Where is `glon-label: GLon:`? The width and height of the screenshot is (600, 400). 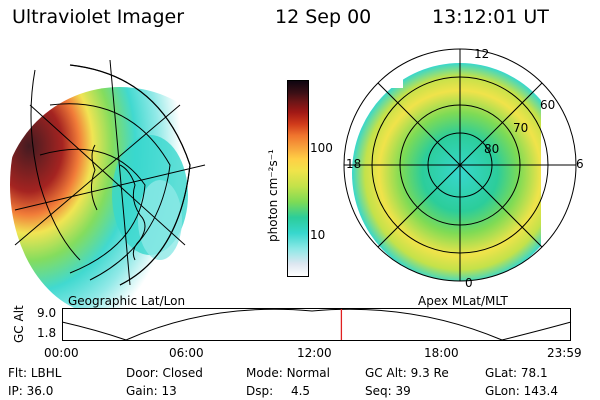 glon-label: GLon: is located at coordinates (502, 391).